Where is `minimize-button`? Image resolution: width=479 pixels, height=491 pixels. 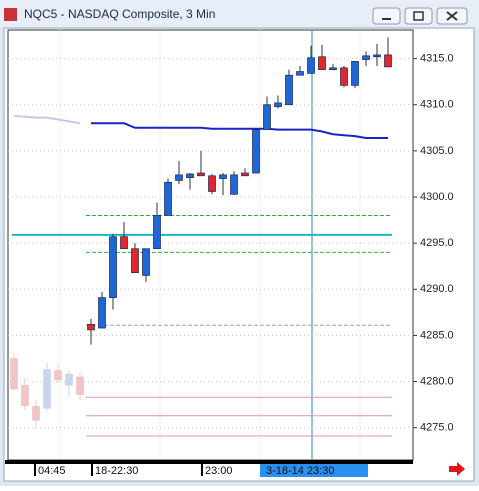
minimize-button is located at coordinates (386, 16).